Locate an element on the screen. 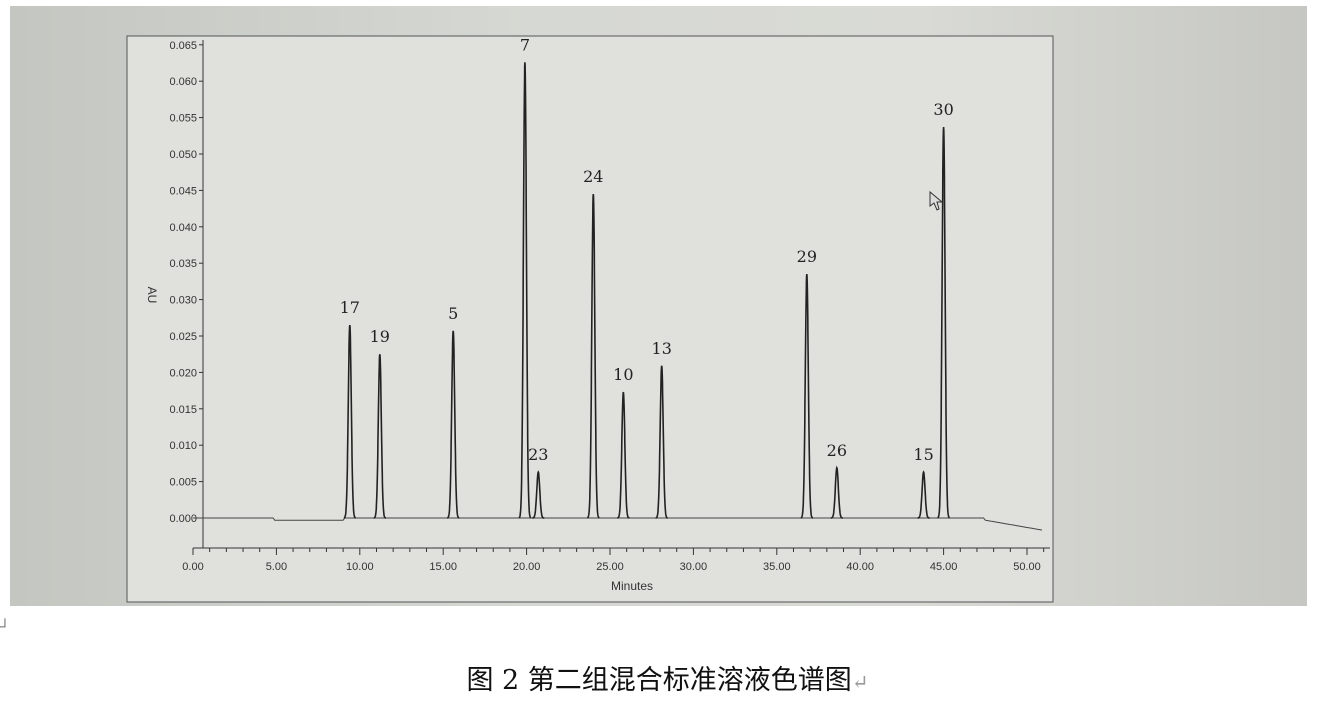 The image size is (1335, 704). peak-label: 10 is located at coordinates (623, 374).